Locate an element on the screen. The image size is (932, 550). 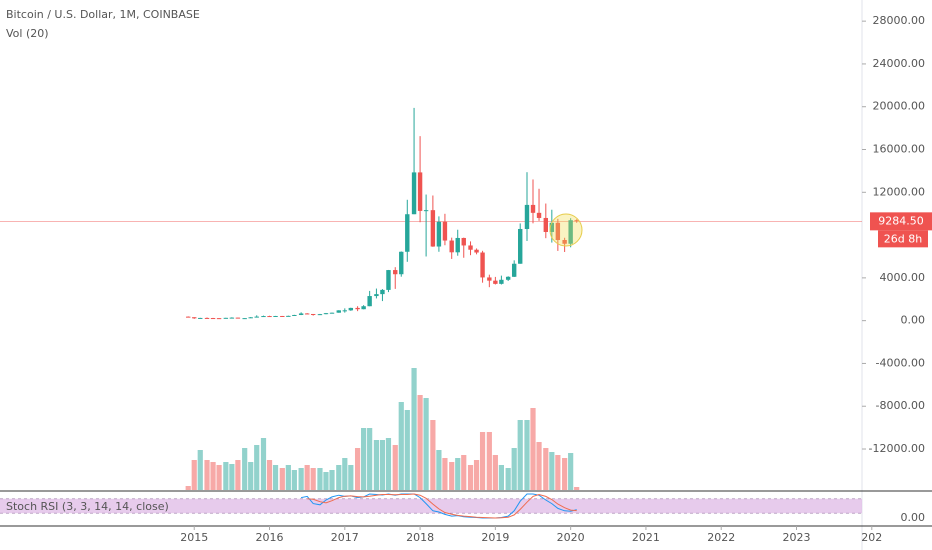
x-tick-label: 2015 is located at coordinates (194, 537).